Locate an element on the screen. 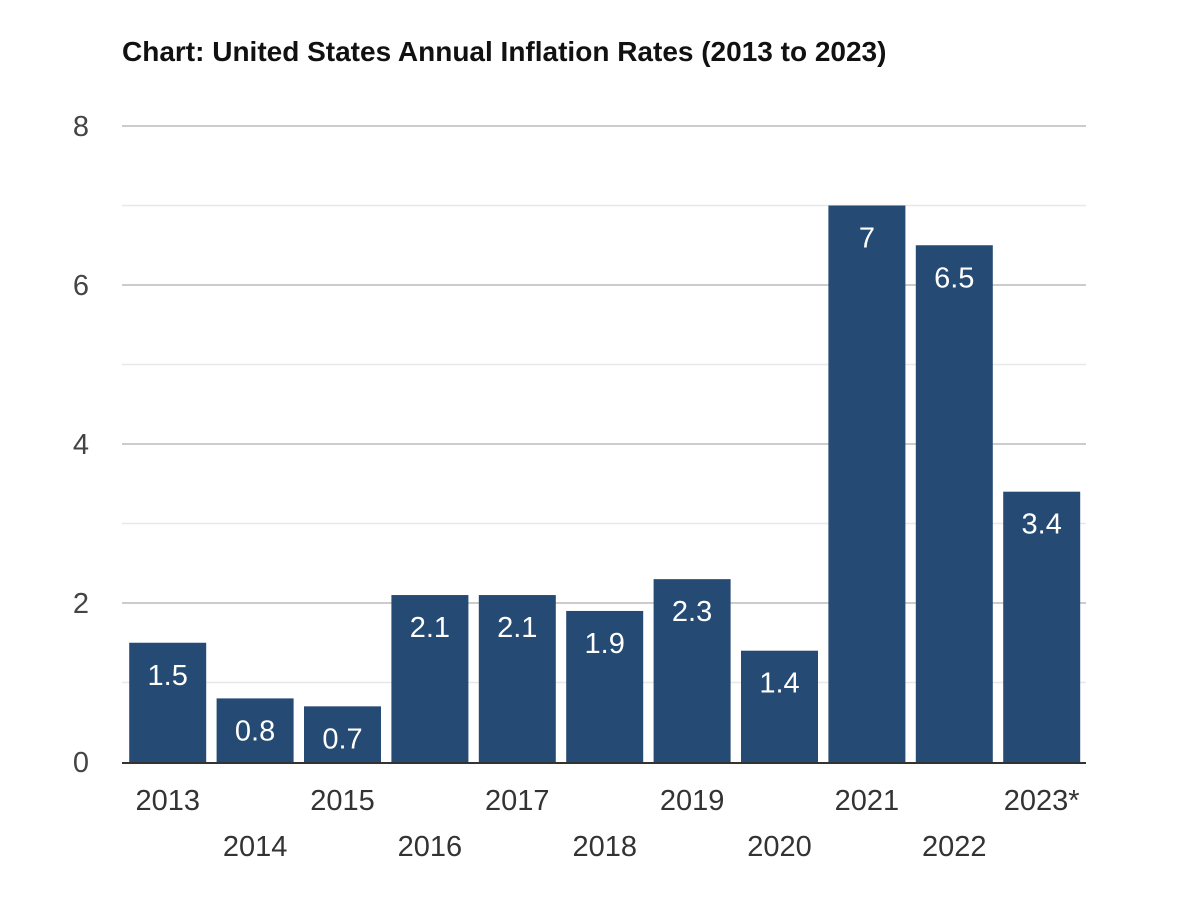 Image resolution: width=1200 pixels, height=921 pixels. bar-value-label: 1.4 is located at coordinates (779, 684).